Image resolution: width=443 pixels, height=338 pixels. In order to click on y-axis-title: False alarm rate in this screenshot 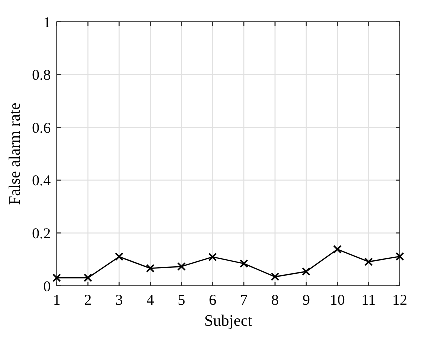, I will do `click(15, 154)`.